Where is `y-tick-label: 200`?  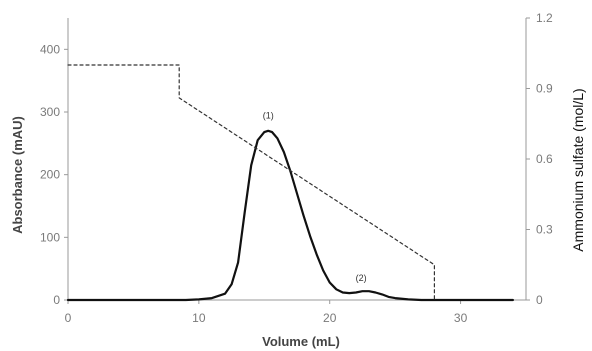 y-tick-label: 200 is located at coordinates (50, 175).